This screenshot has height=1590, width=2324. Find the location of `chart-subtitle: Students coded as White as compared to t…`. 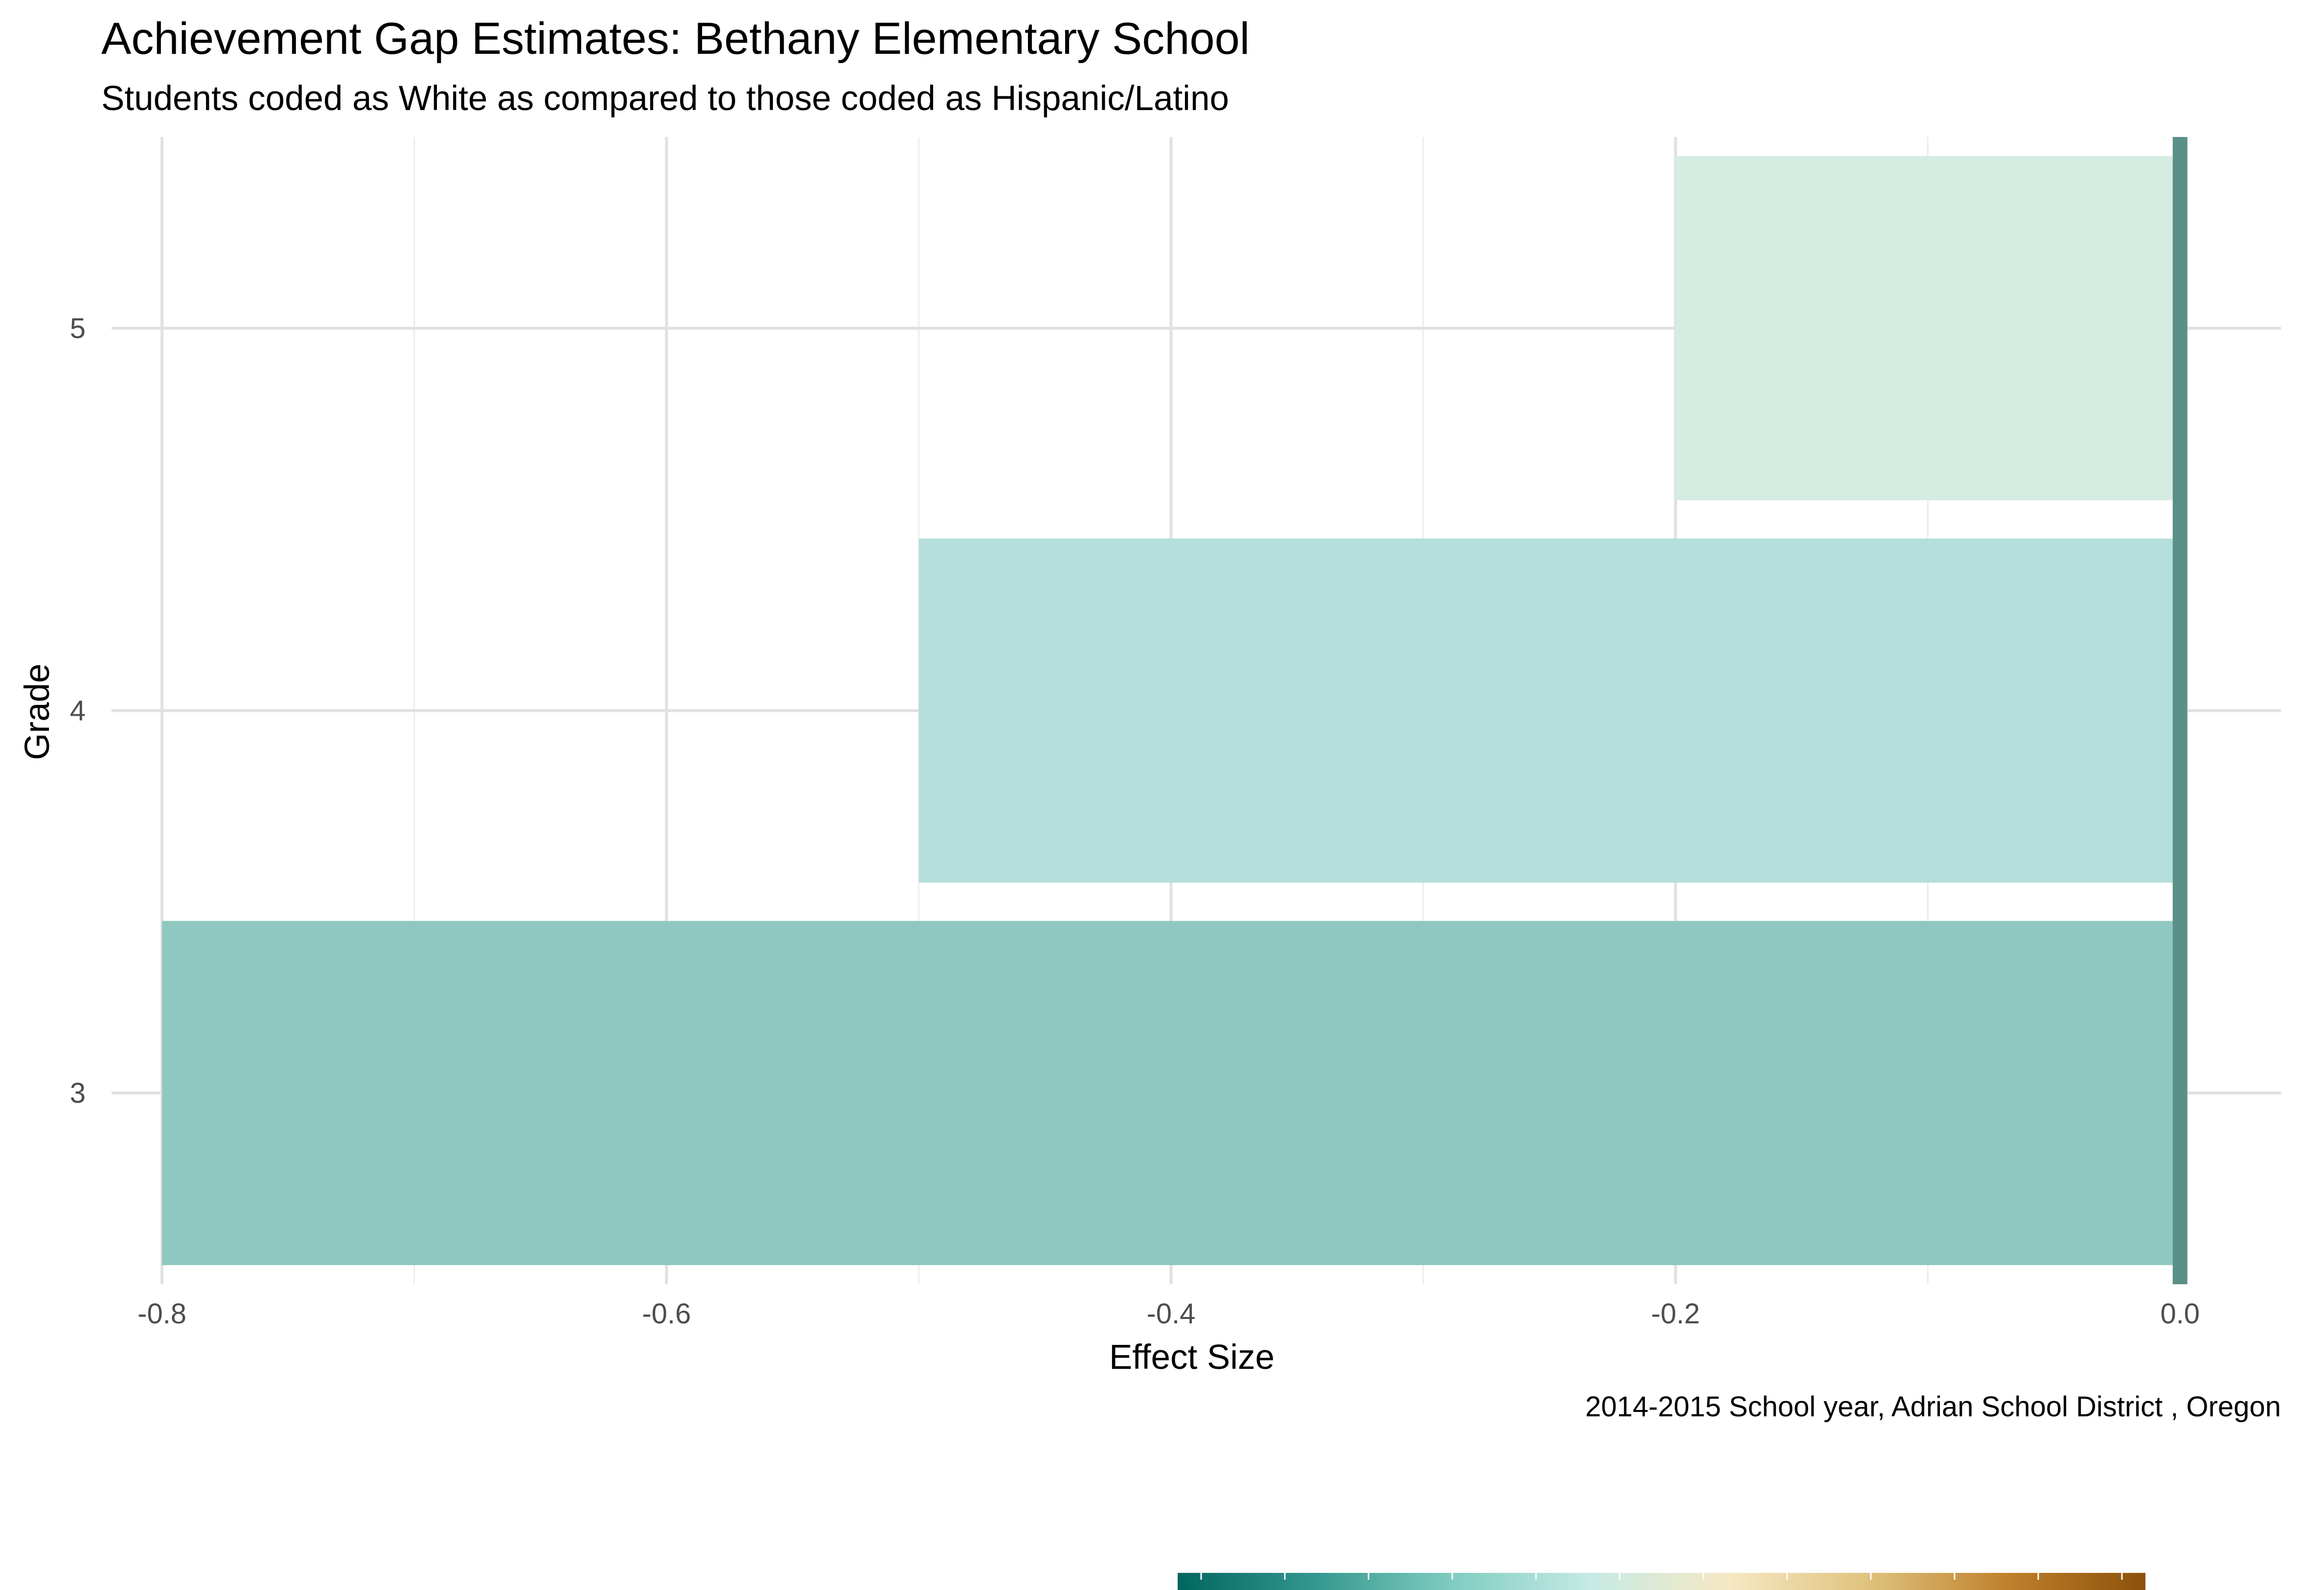

chart-subtitle: Students coded as White as compared to t… is located at coordinates (665, 99).